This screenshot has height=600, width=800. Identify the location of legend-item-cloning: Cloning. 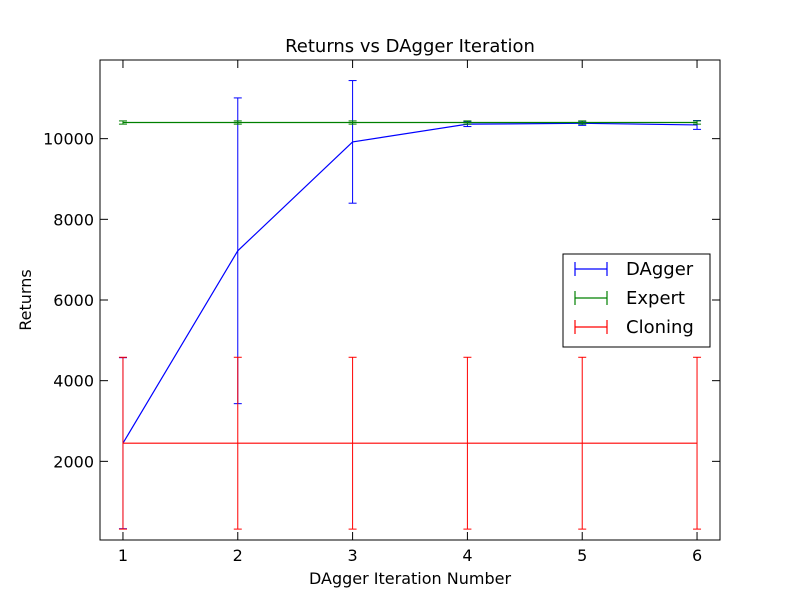
(634, 327).